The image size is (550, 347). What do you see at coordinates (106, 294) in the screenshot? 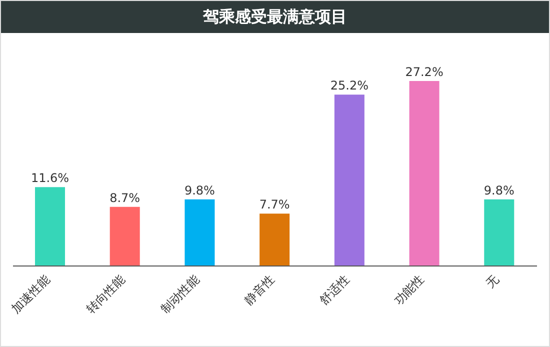
I see `x-tick-label: 转向性能` at bounding box center [106, 294].